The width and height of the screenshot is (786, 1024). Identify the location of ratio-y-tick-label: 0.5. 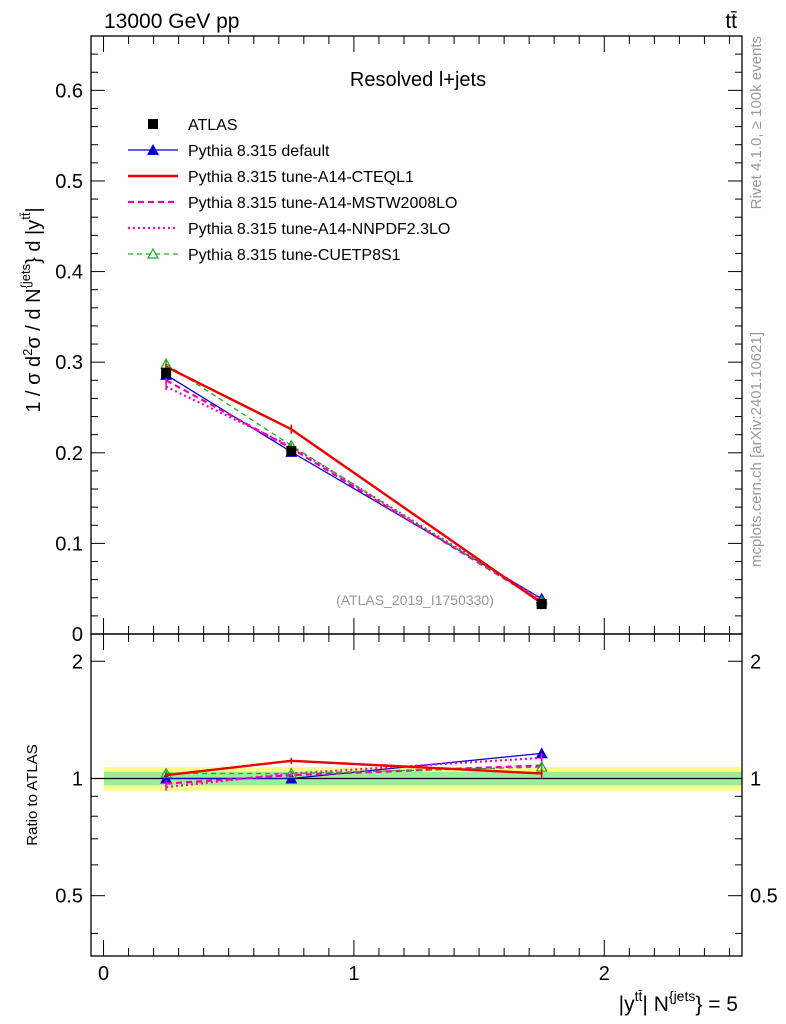
(69, 897).